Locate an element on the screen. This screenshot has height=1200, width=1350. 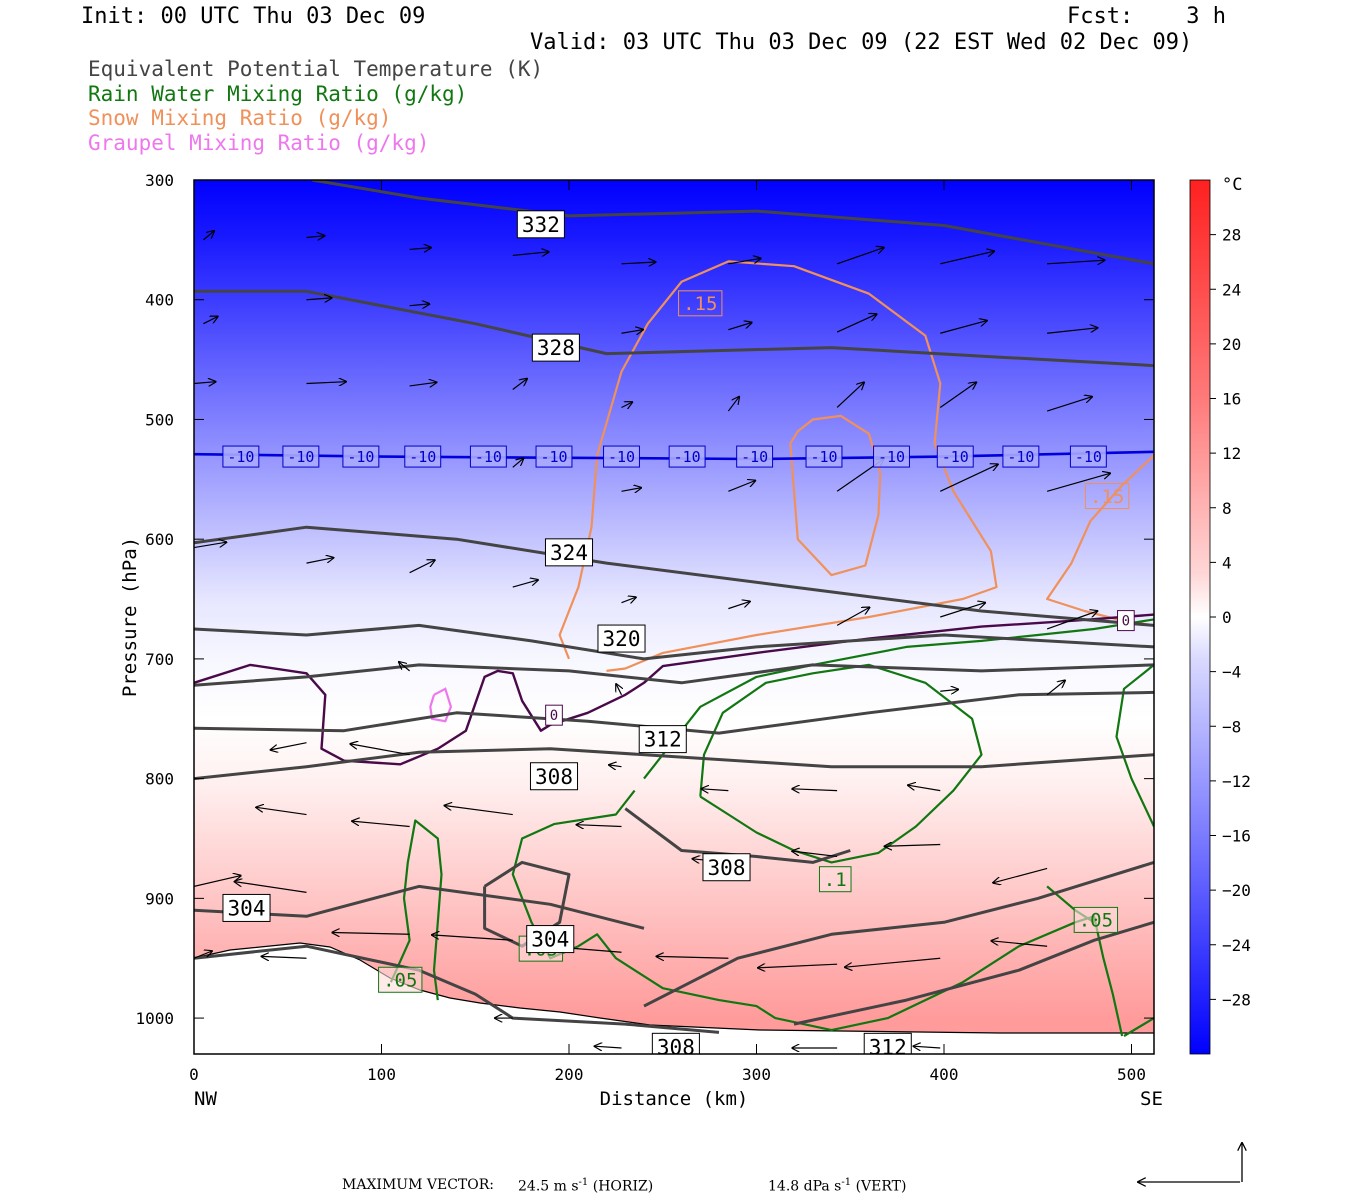
colorbar-tick-label: −20 is located at coordinates (1236, 890).